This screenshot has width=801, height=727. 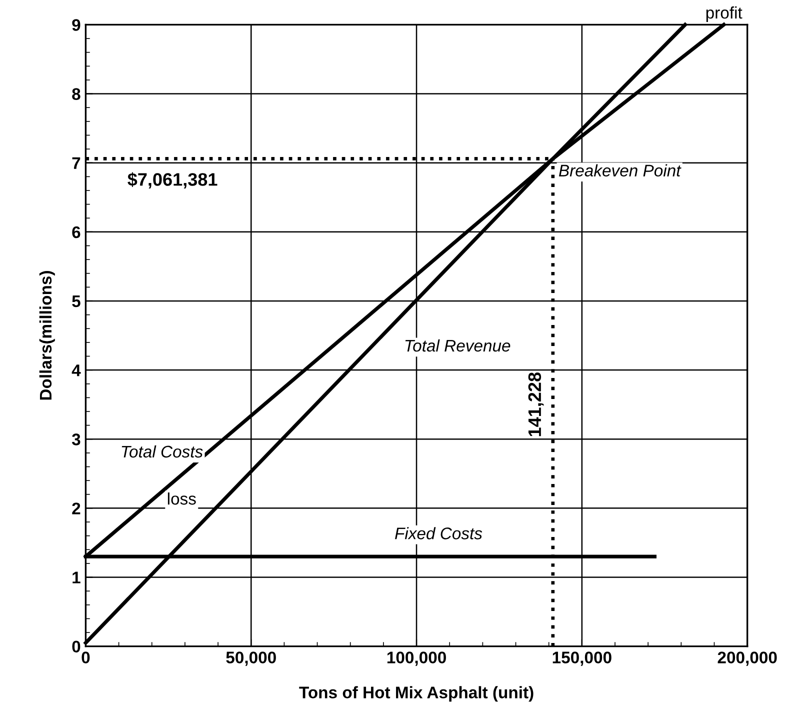 I want to click on annotation: 141,228, so click(x=536, y=404).